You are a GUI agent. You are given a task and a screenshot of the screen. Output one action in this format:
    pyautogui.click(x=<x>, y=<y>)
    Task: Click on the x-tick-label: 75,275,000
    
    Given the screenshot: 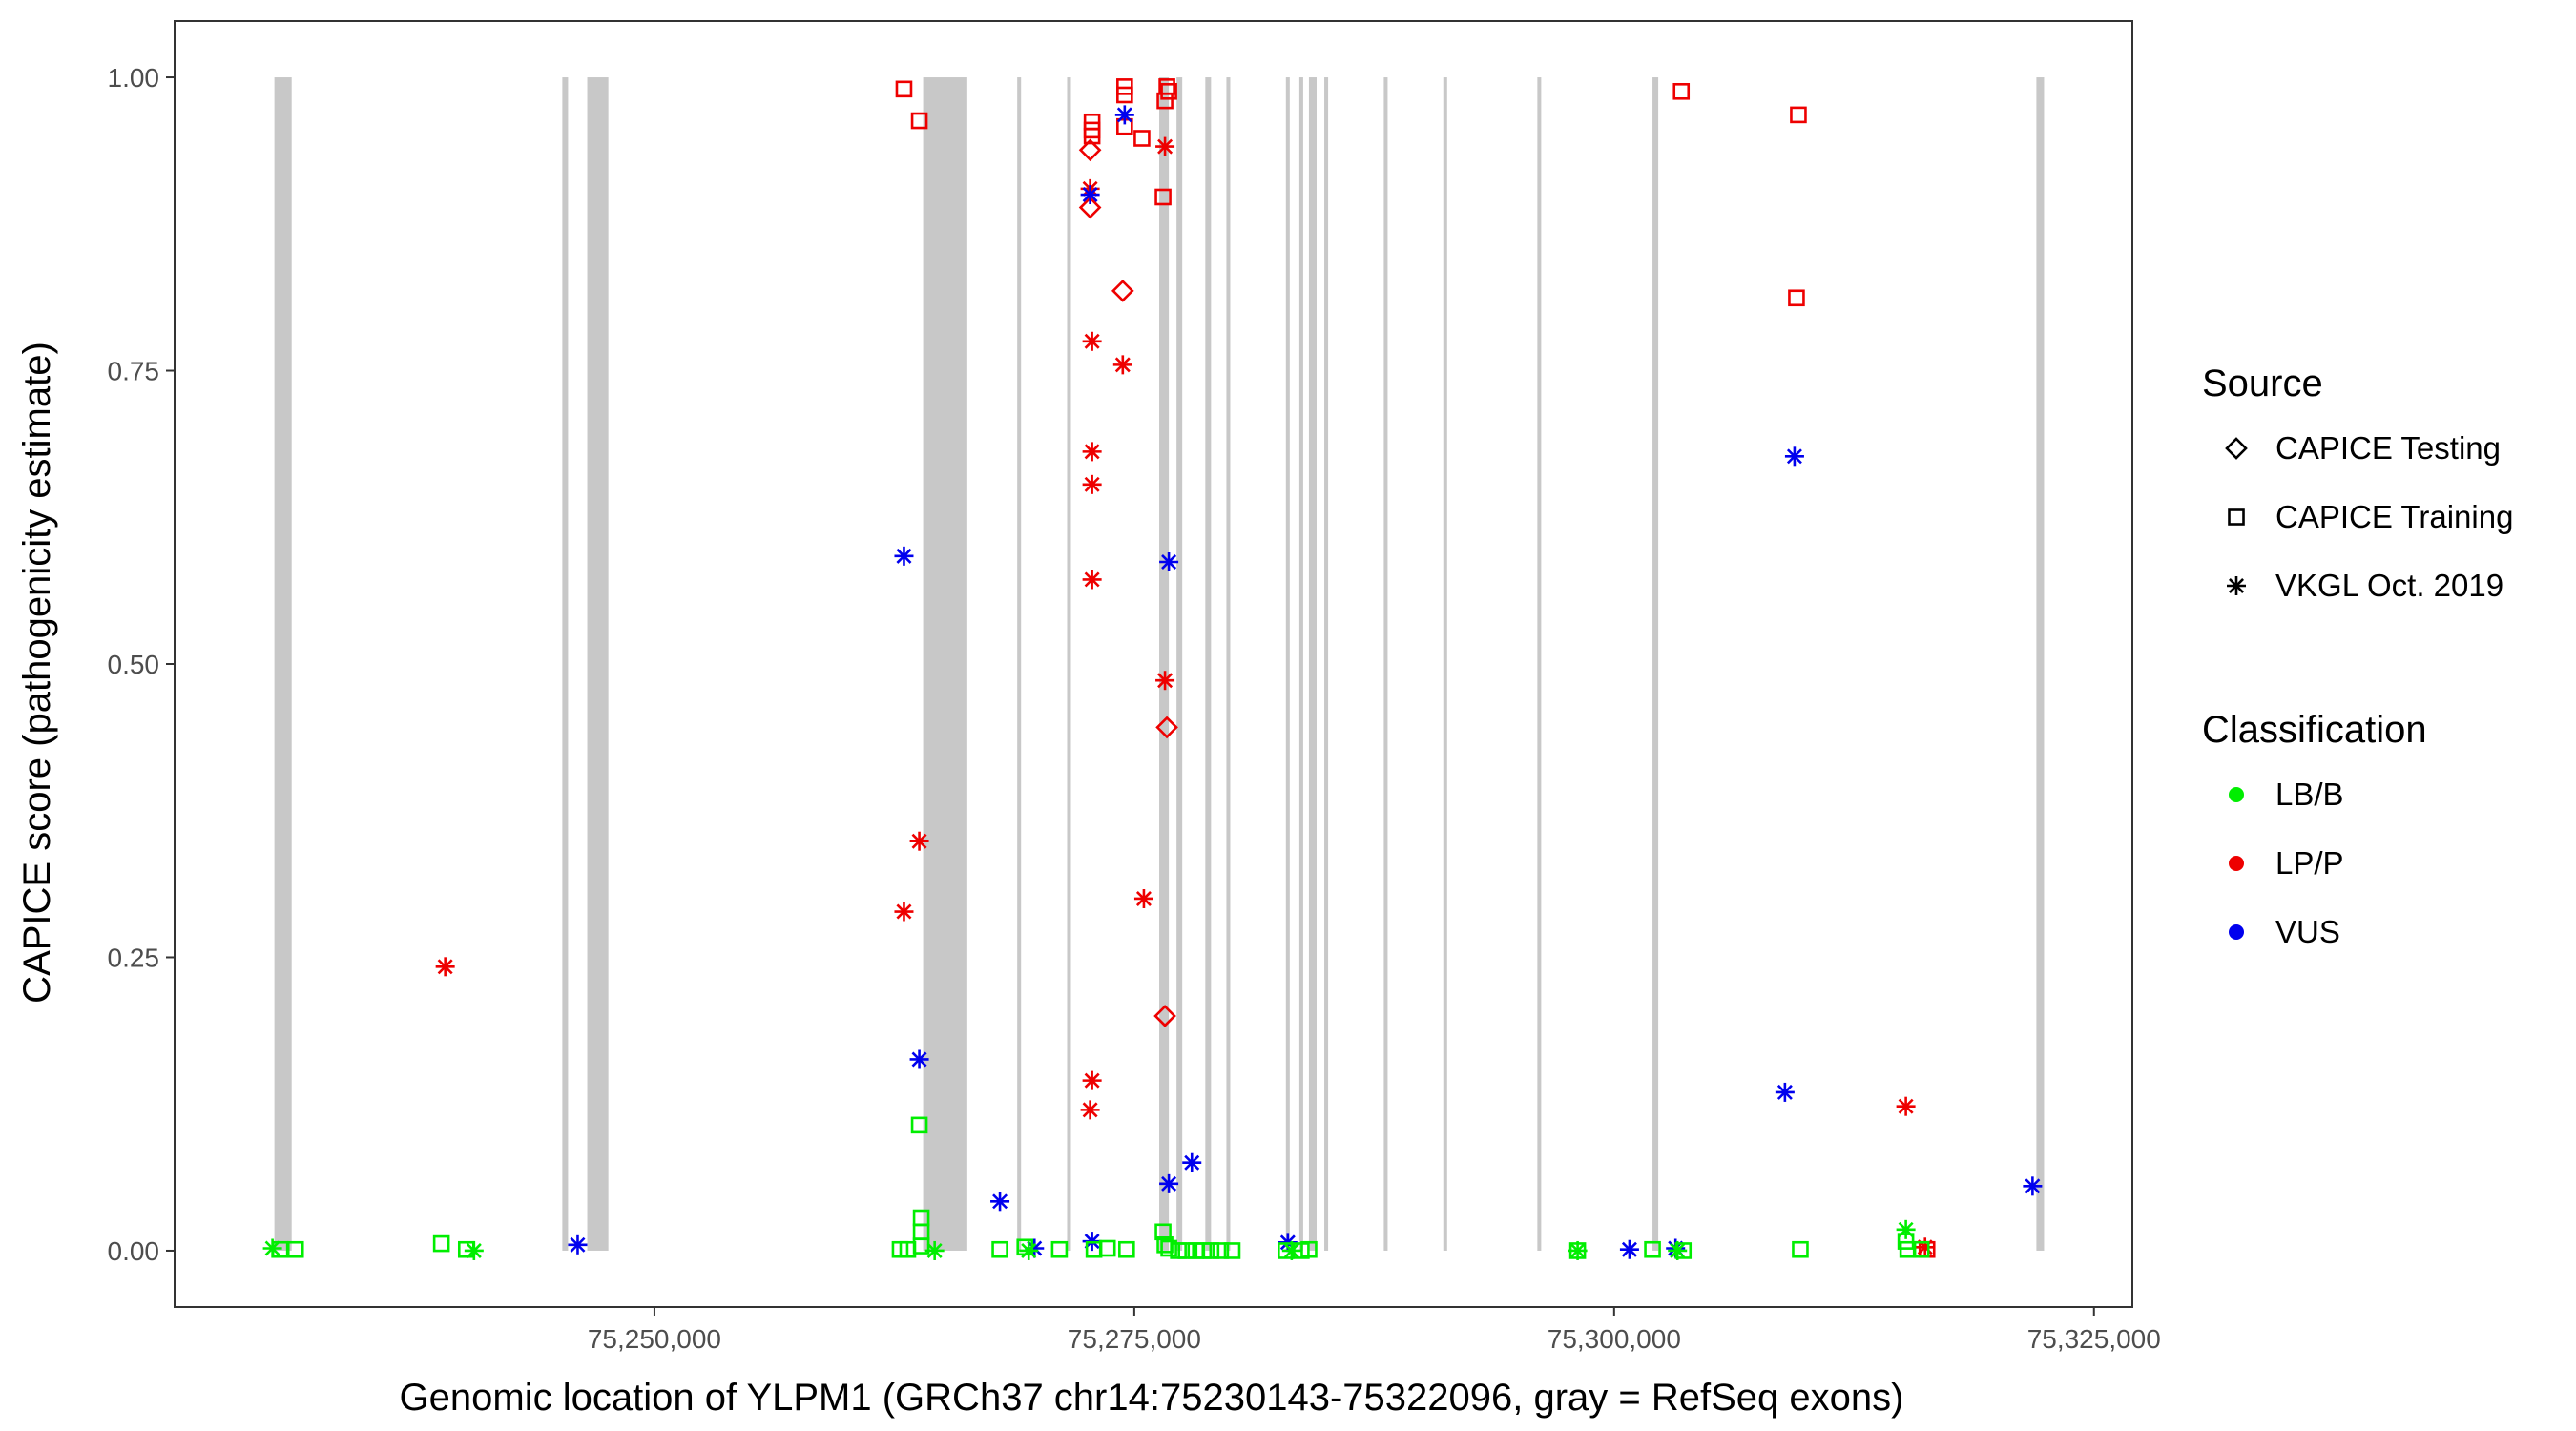 What is the action you would take?
    pyautogui.click(x=1134, y=1339)
    